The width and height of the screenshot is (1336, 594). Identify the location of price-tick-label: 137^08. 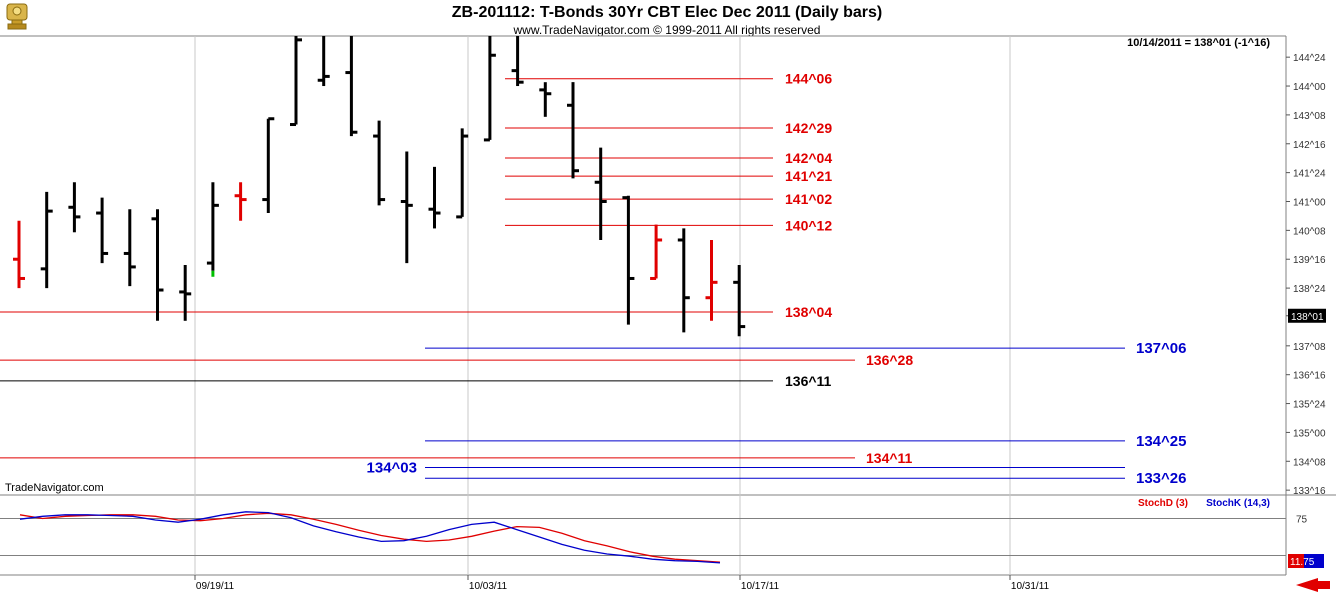
(1309, 347).